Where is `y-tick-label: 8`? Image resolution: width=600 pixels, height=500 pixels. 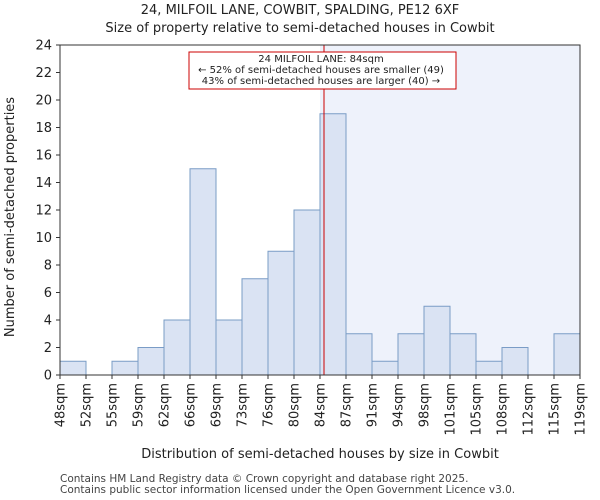
y-tick-label: 8 is located at coordinates (48, 266).